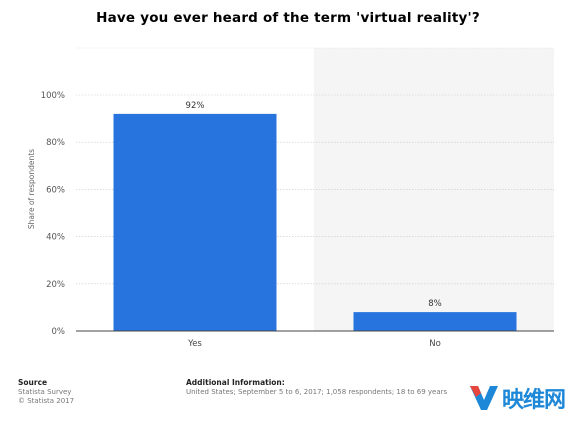  Describe the element at coordinates (484, 398) in the screenshot. I see `yv-logo-icon` at that location.